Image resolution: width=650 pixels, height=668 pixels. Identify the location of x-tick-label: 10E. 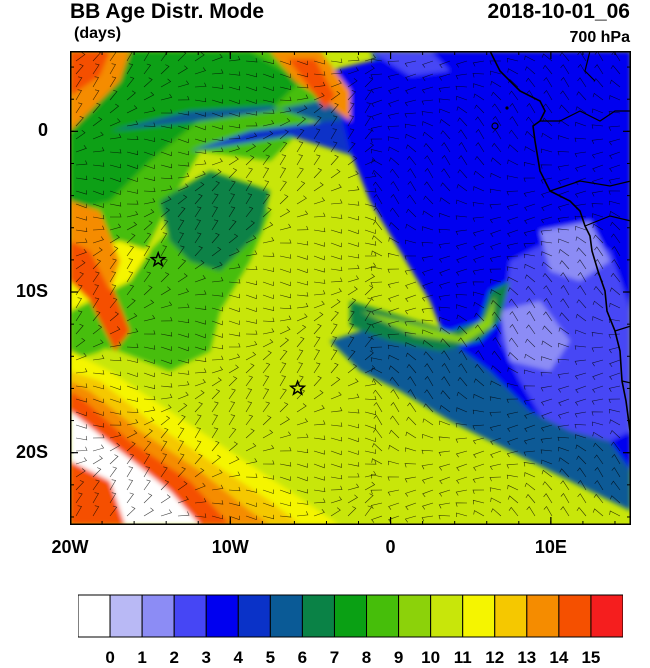
(550, 547).